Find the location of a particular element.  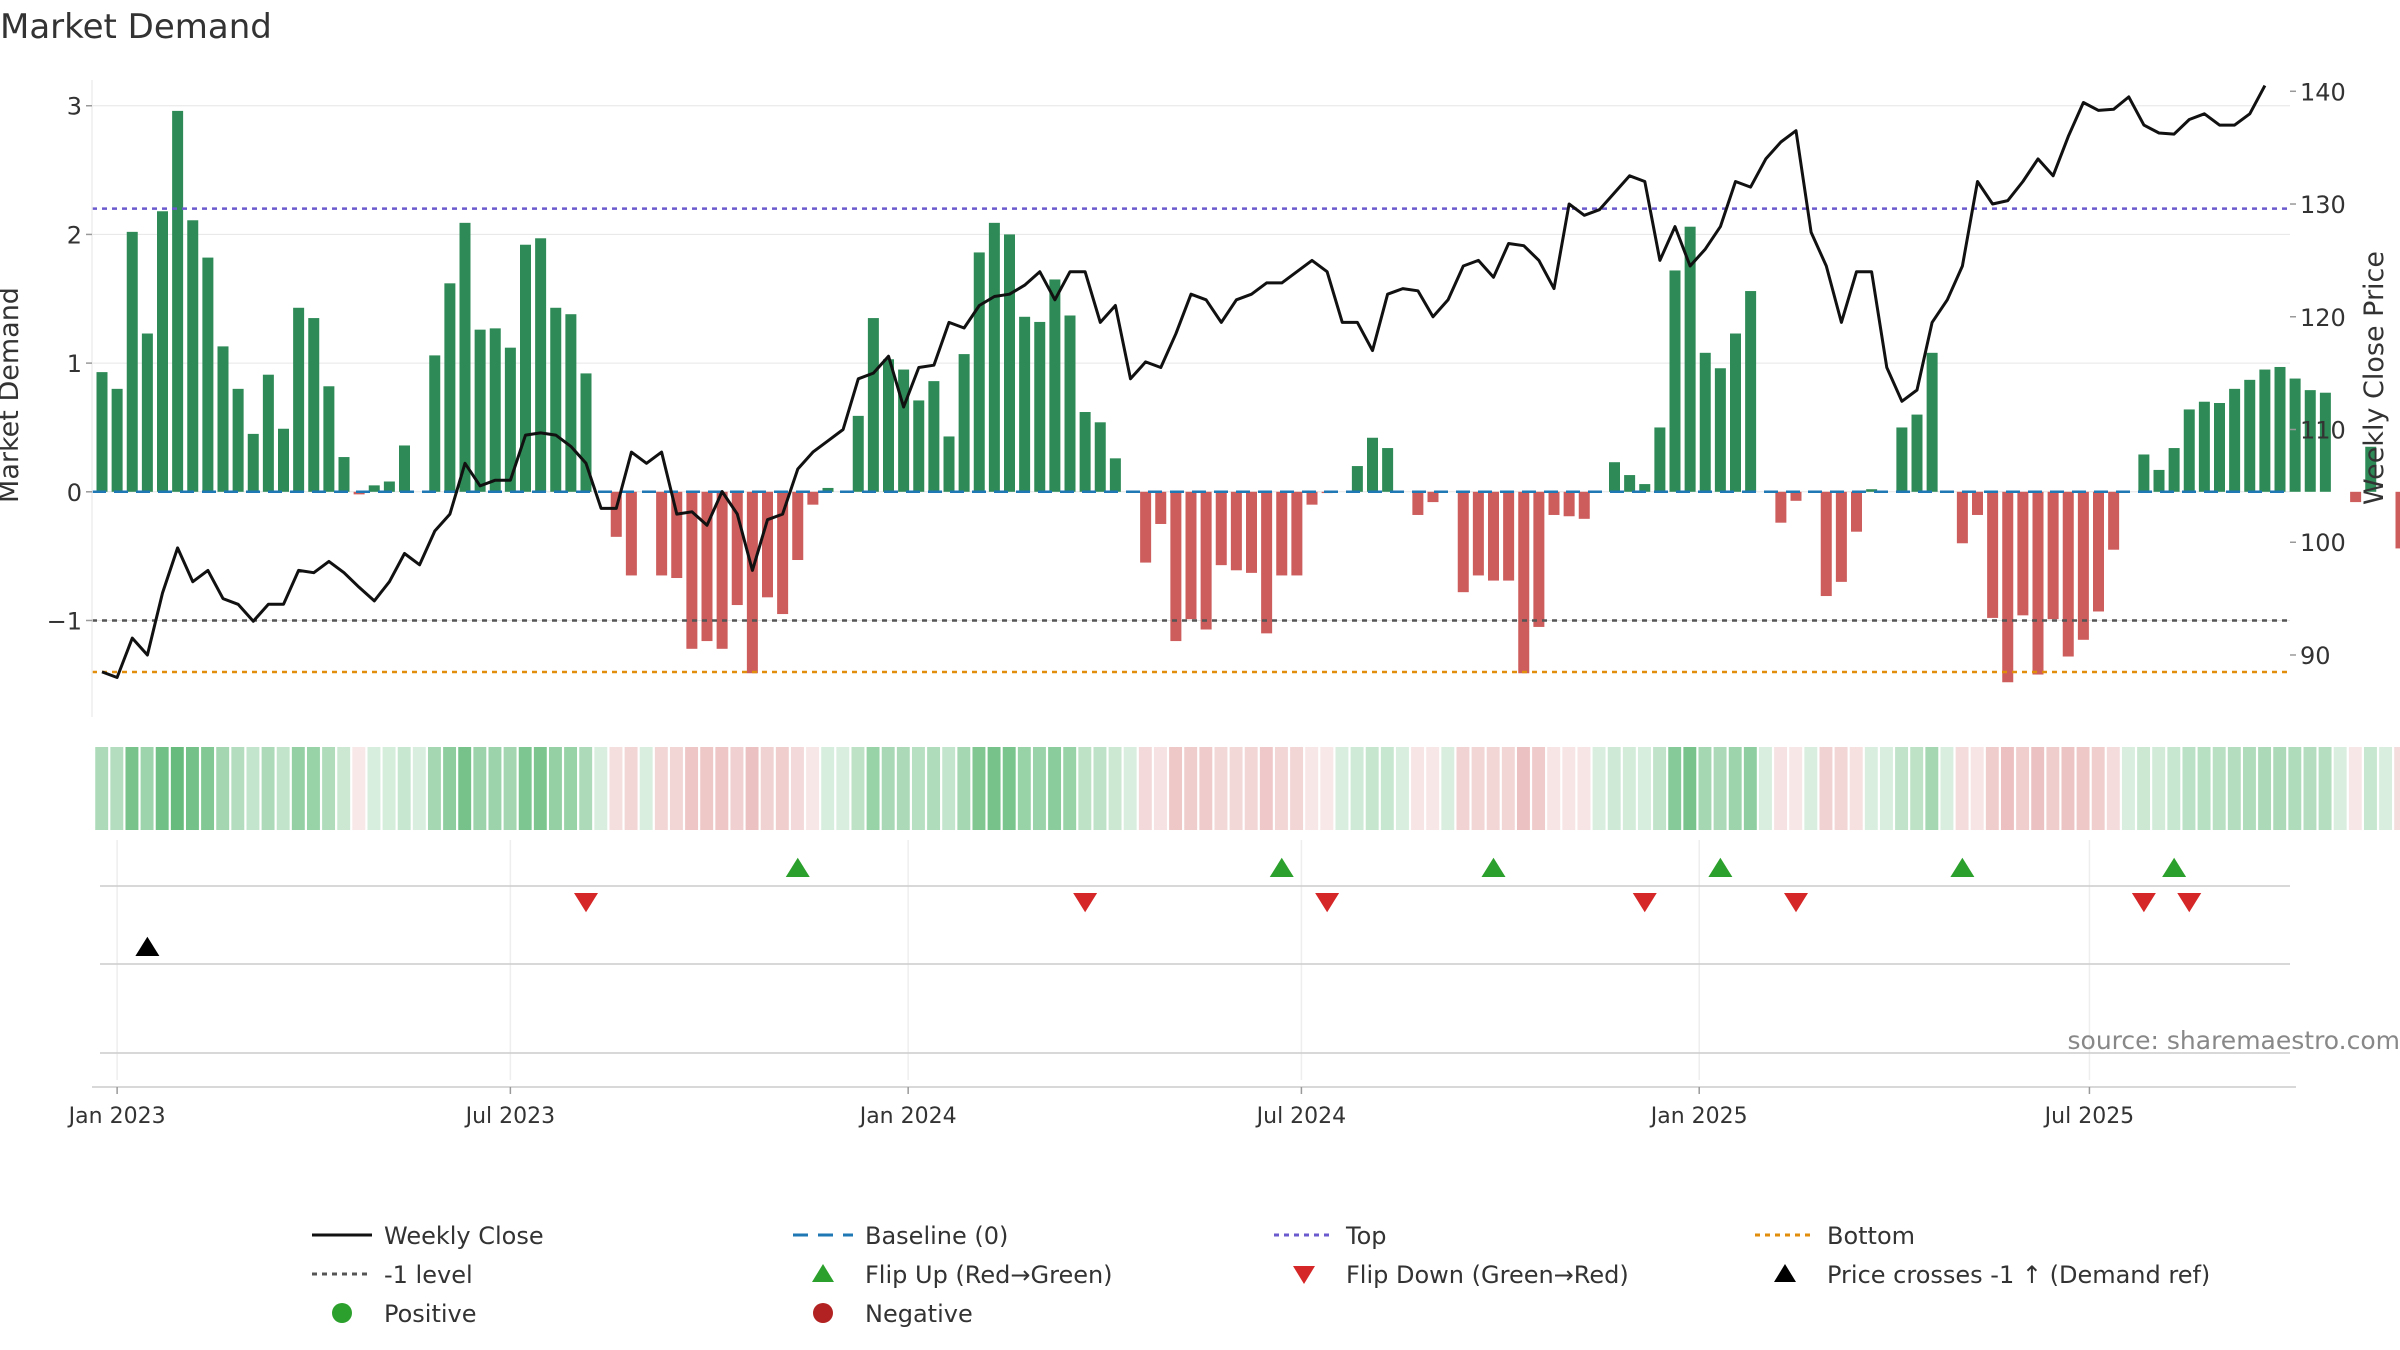

x-tick-label: Jul 2024 is located at coordinates (1301, 1116).